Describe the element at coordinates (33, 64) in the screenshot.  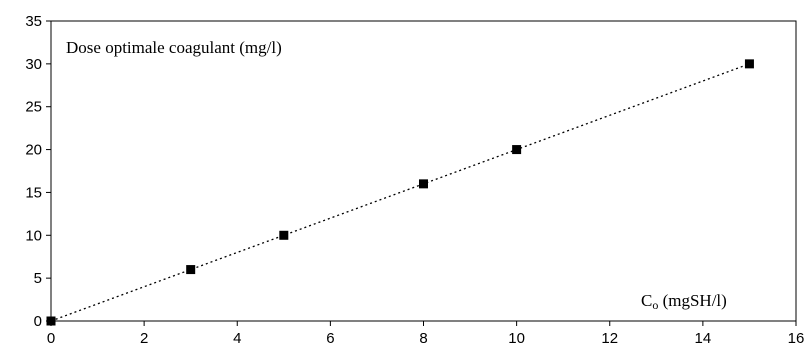
I see `y-tick-label: 30` at that location.